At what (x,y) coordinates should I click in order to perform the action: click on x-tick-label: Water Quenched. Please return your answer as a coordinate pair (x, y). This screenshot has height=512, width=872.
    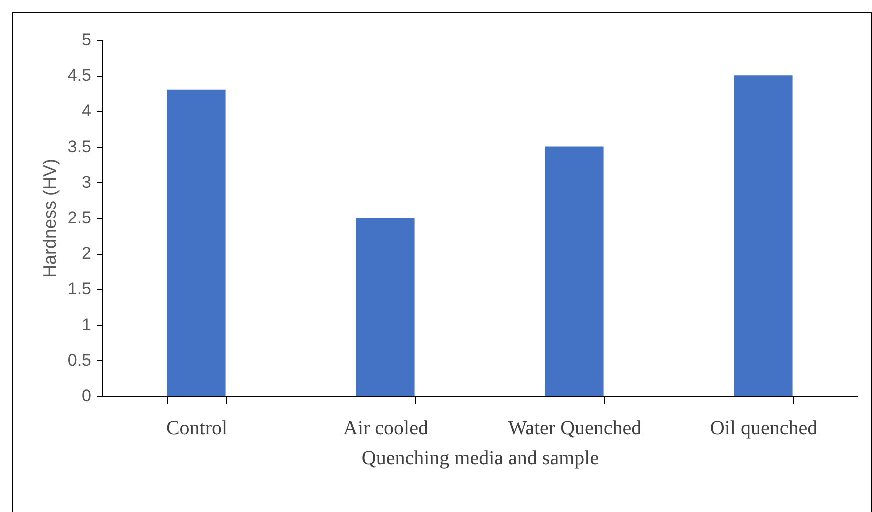
    Looking at the image, I should click on (575, 429).